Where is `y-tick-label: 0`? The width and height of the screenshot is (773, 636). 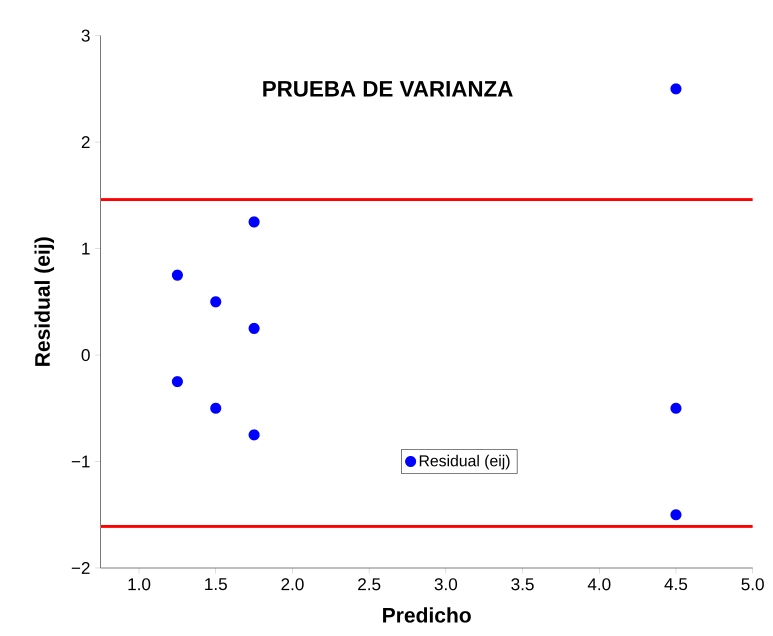
y-tick-label: 0 is located at coordinates (86, 355).